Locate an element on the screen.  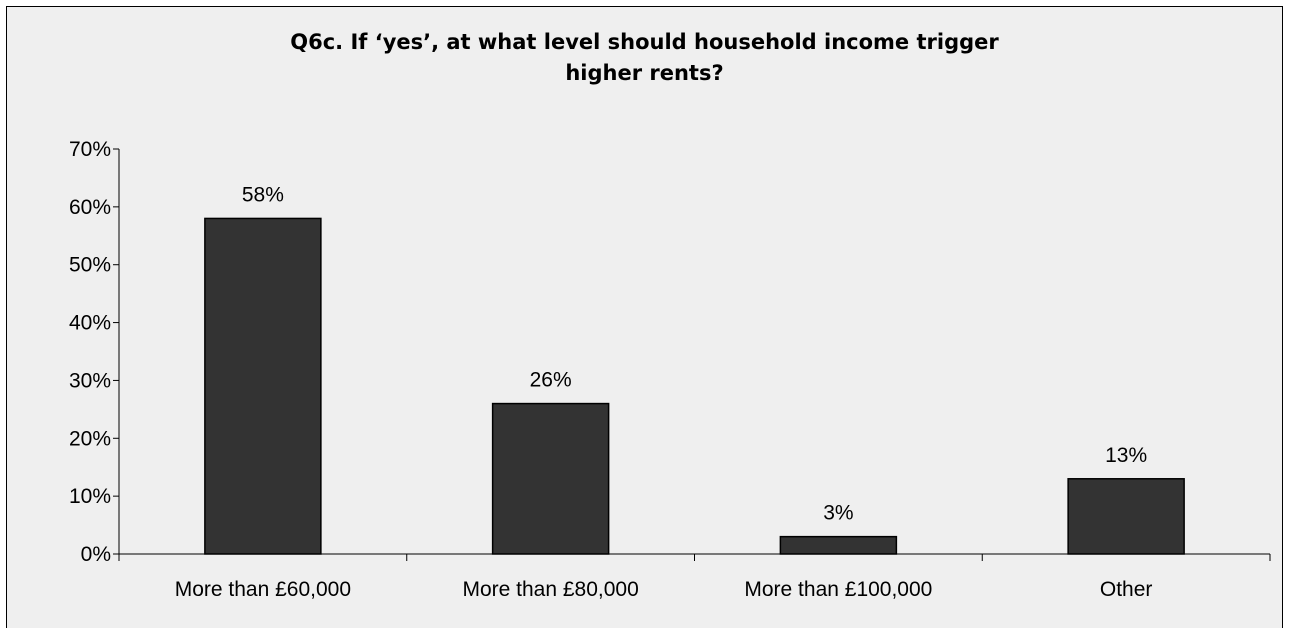
y-tick-label: 40% is located at coordinates (90, 323).